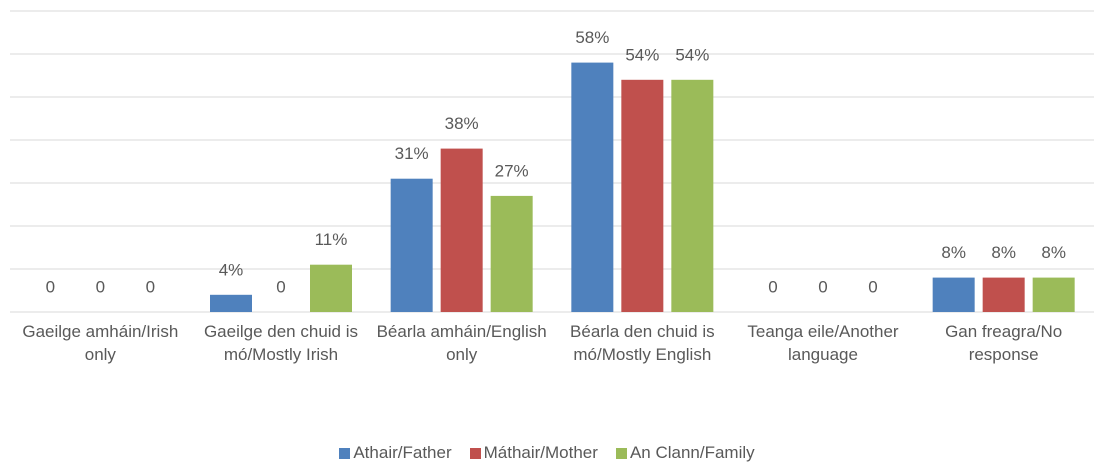 This screenshot has height=468, width=1094. I want to click on legend-label: Máthair/Mother, so click(540, 452).